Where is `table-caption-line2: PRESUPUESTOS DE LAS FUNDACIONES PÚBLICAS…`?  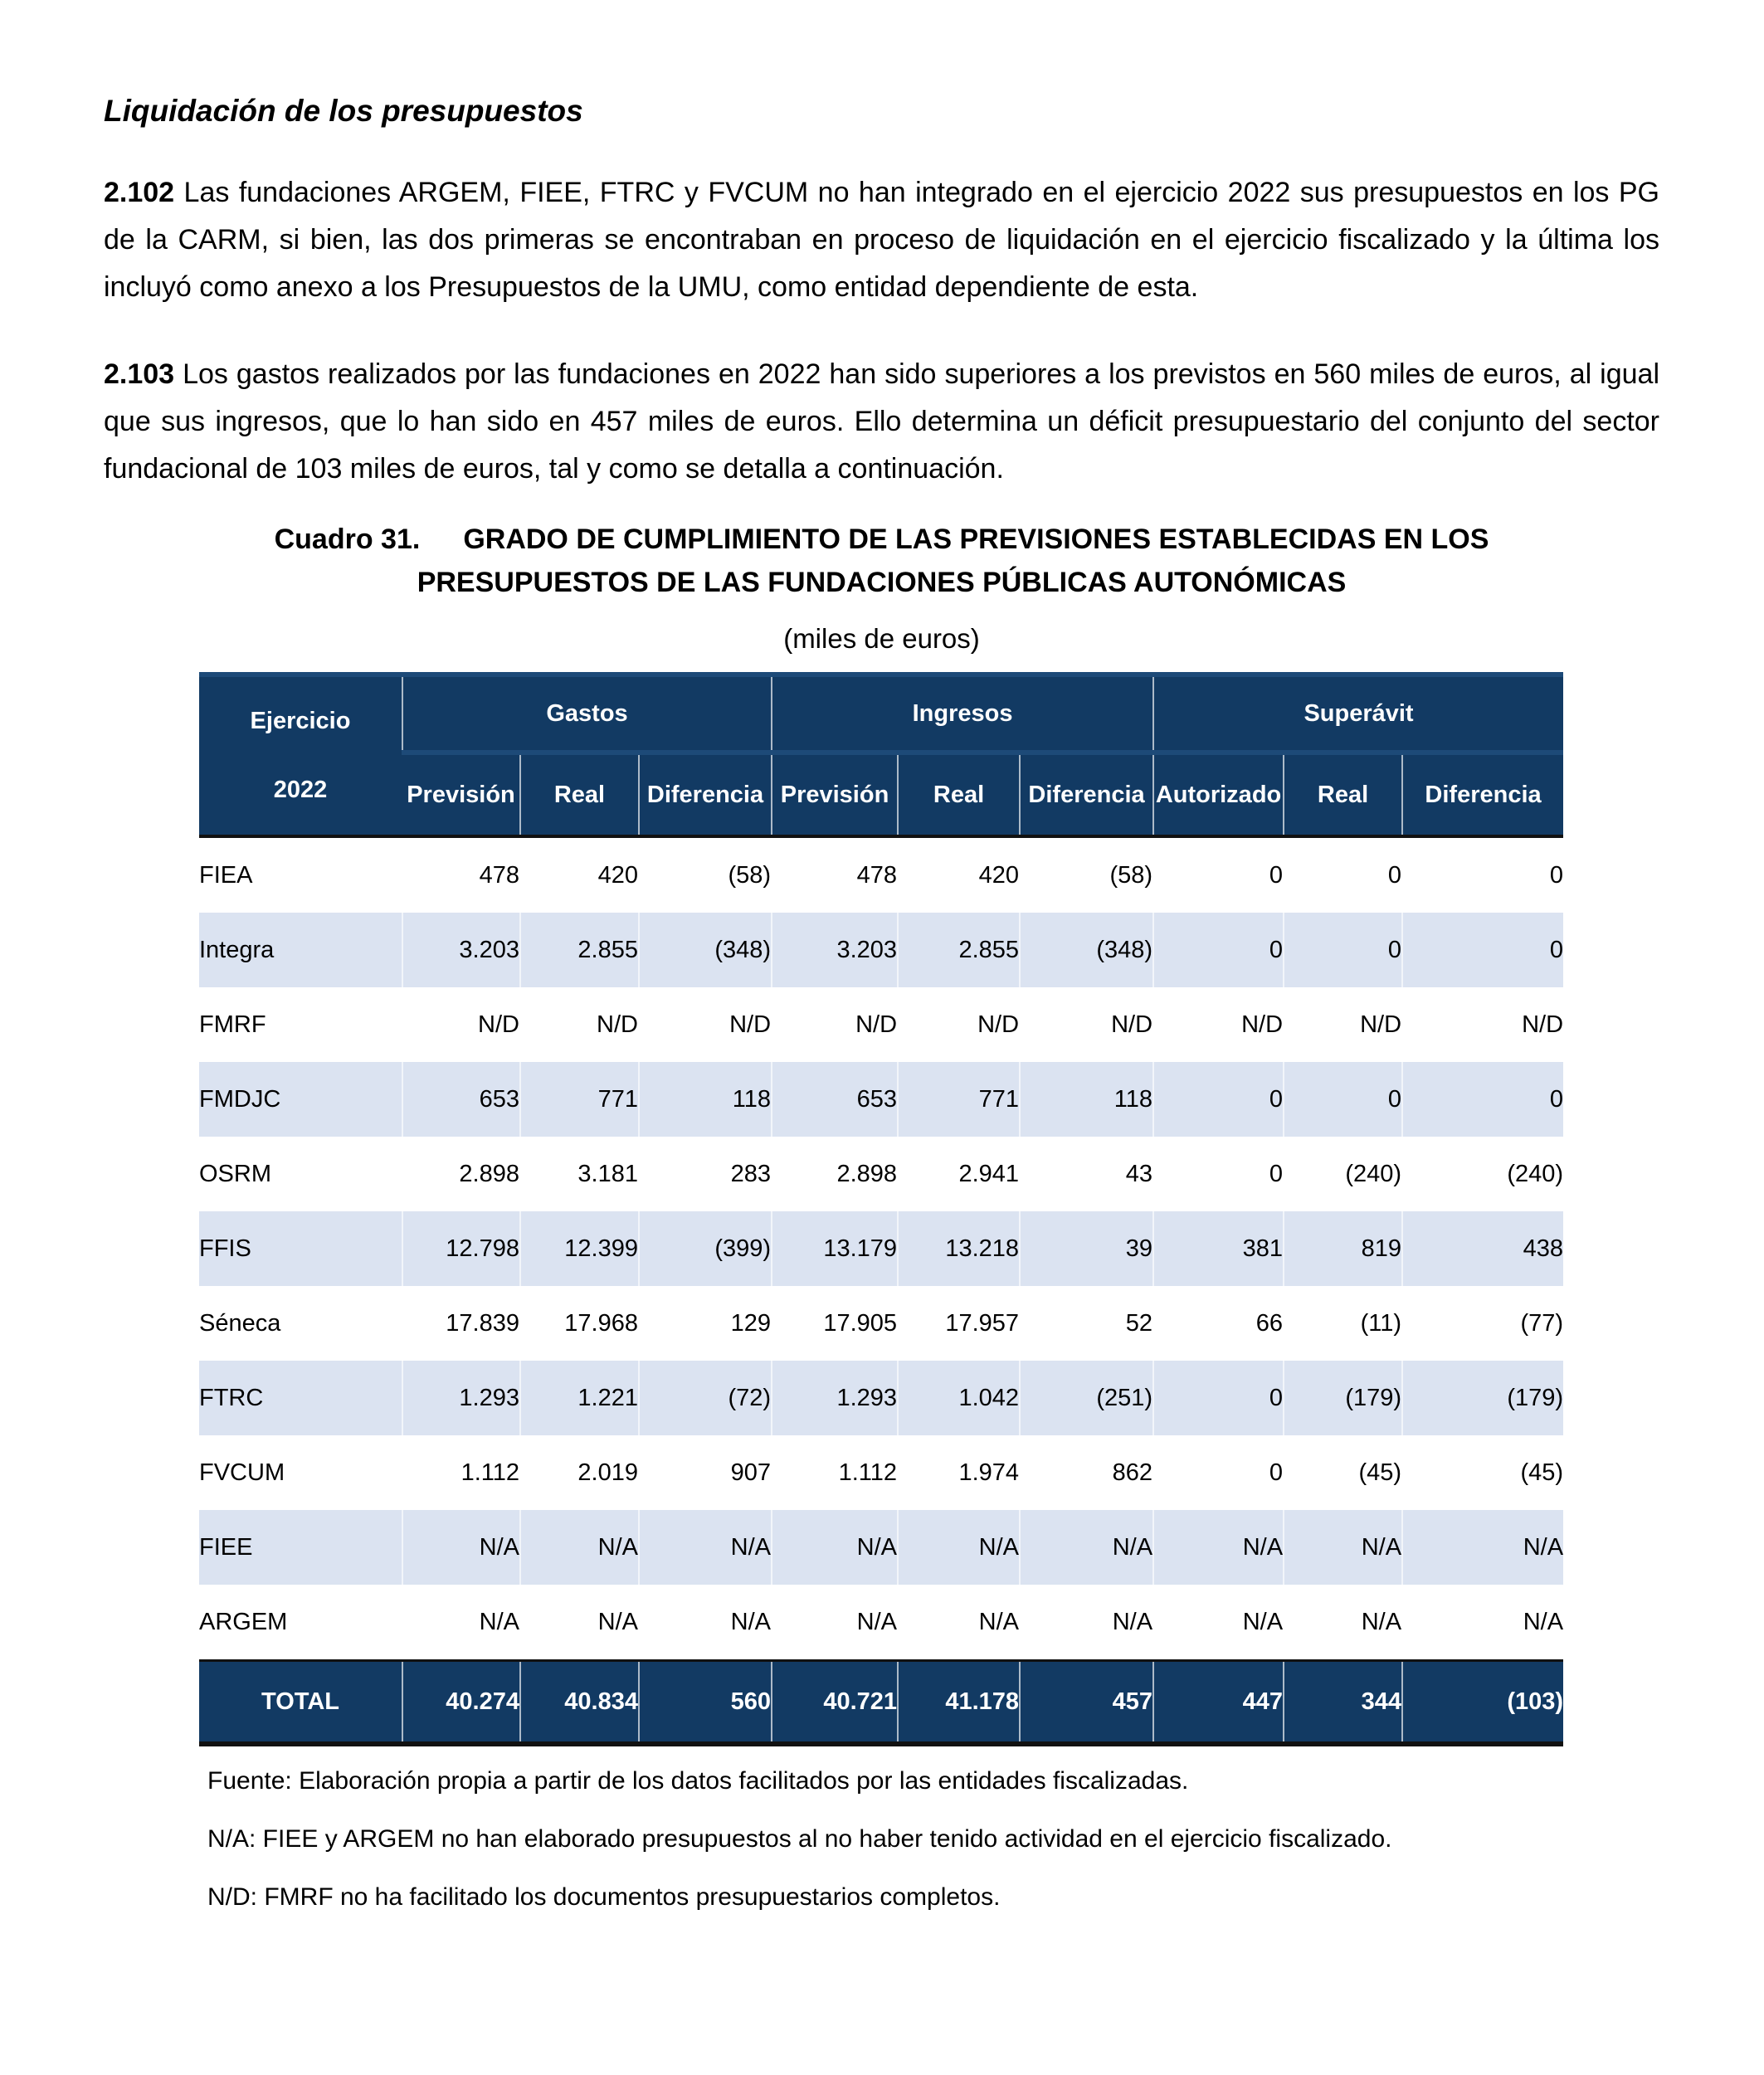
table-caption-line2: PRESUPUESTOS DE LAS FUNDACIONES PÚBLICAS… is located at coordinates (882, 582).